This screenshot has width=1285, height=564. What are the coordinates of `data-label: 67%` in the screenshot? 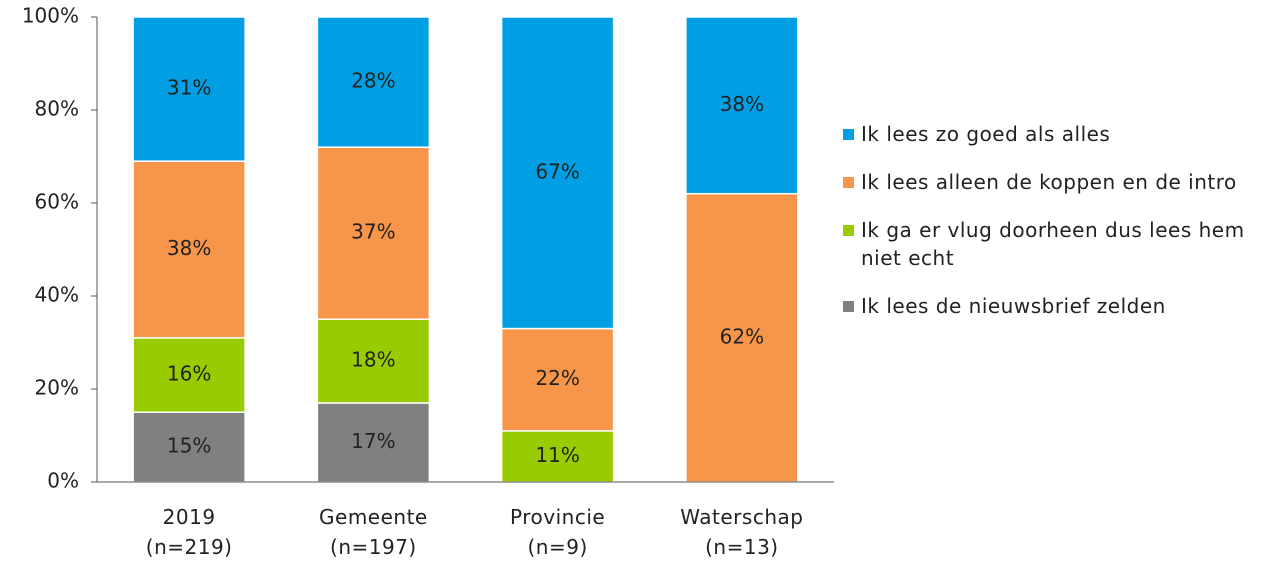 It's located at (557, 171).